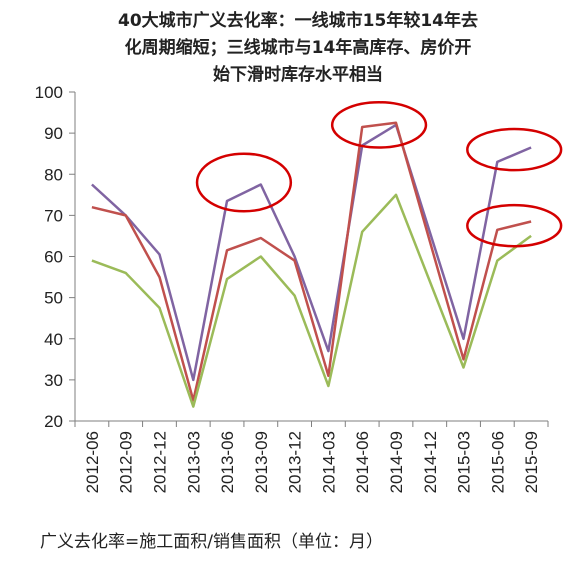 This screenshot has height=565, width=576. What do you see at coordinates (211, 542) in the screenshot?
I see `chart-footnote: 广义去化率=施工面积/销售面积（单位：月）` at bounding box center [211, 542].